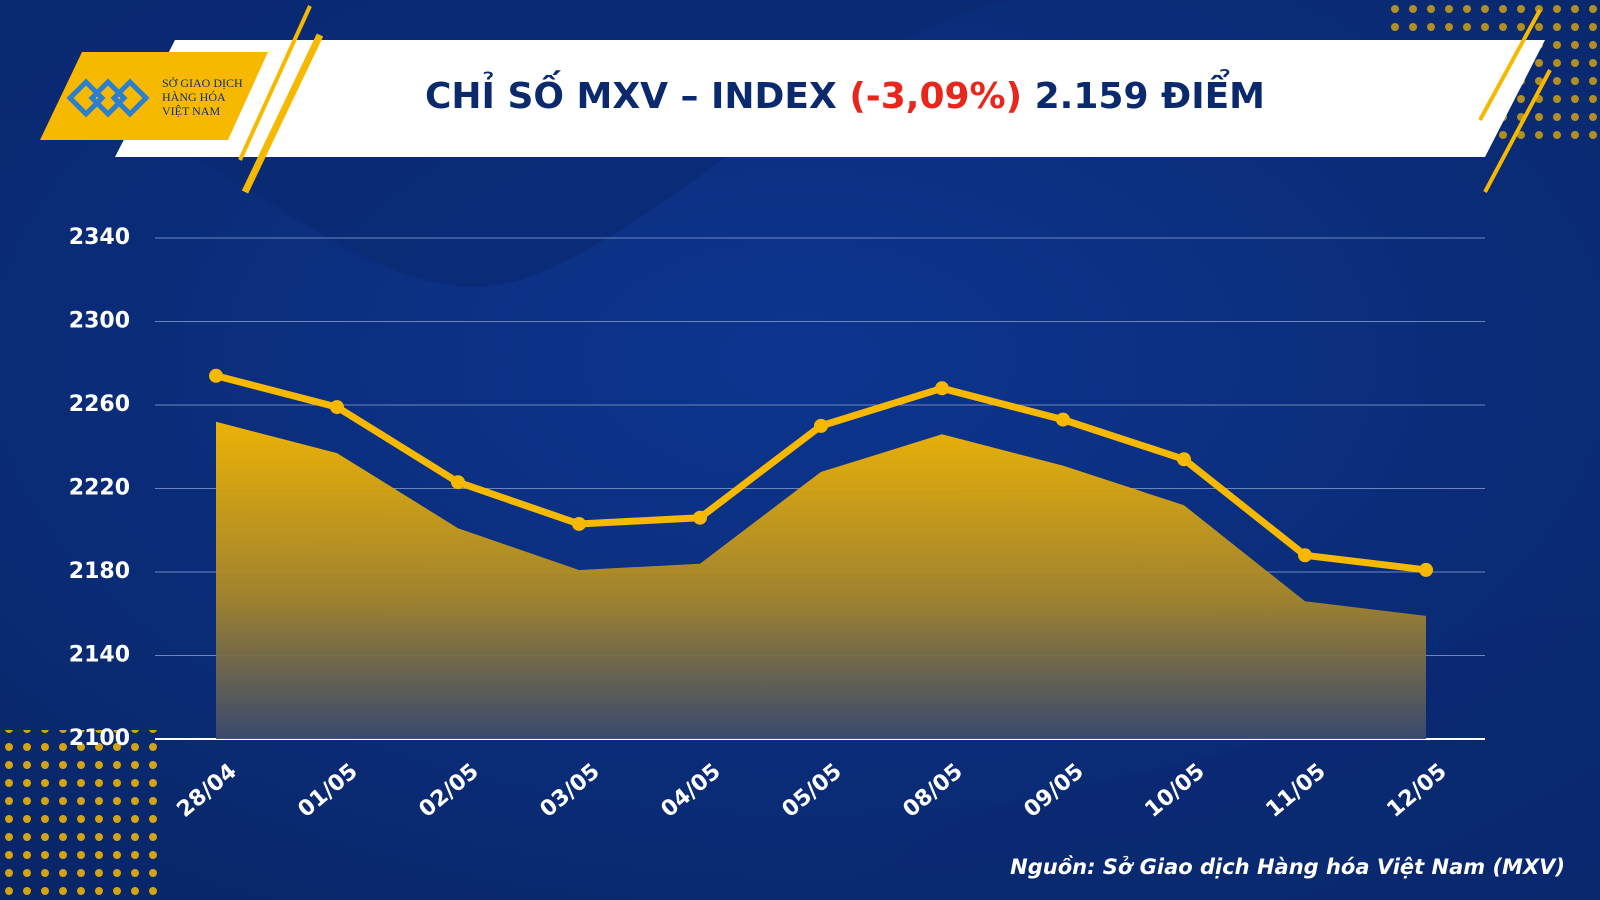 The image size is (1600, 900). What do you see at coordinates (99, 738) in the screenshot?
I see `y-tick-label: 2100` at bounding box center [99, 738].